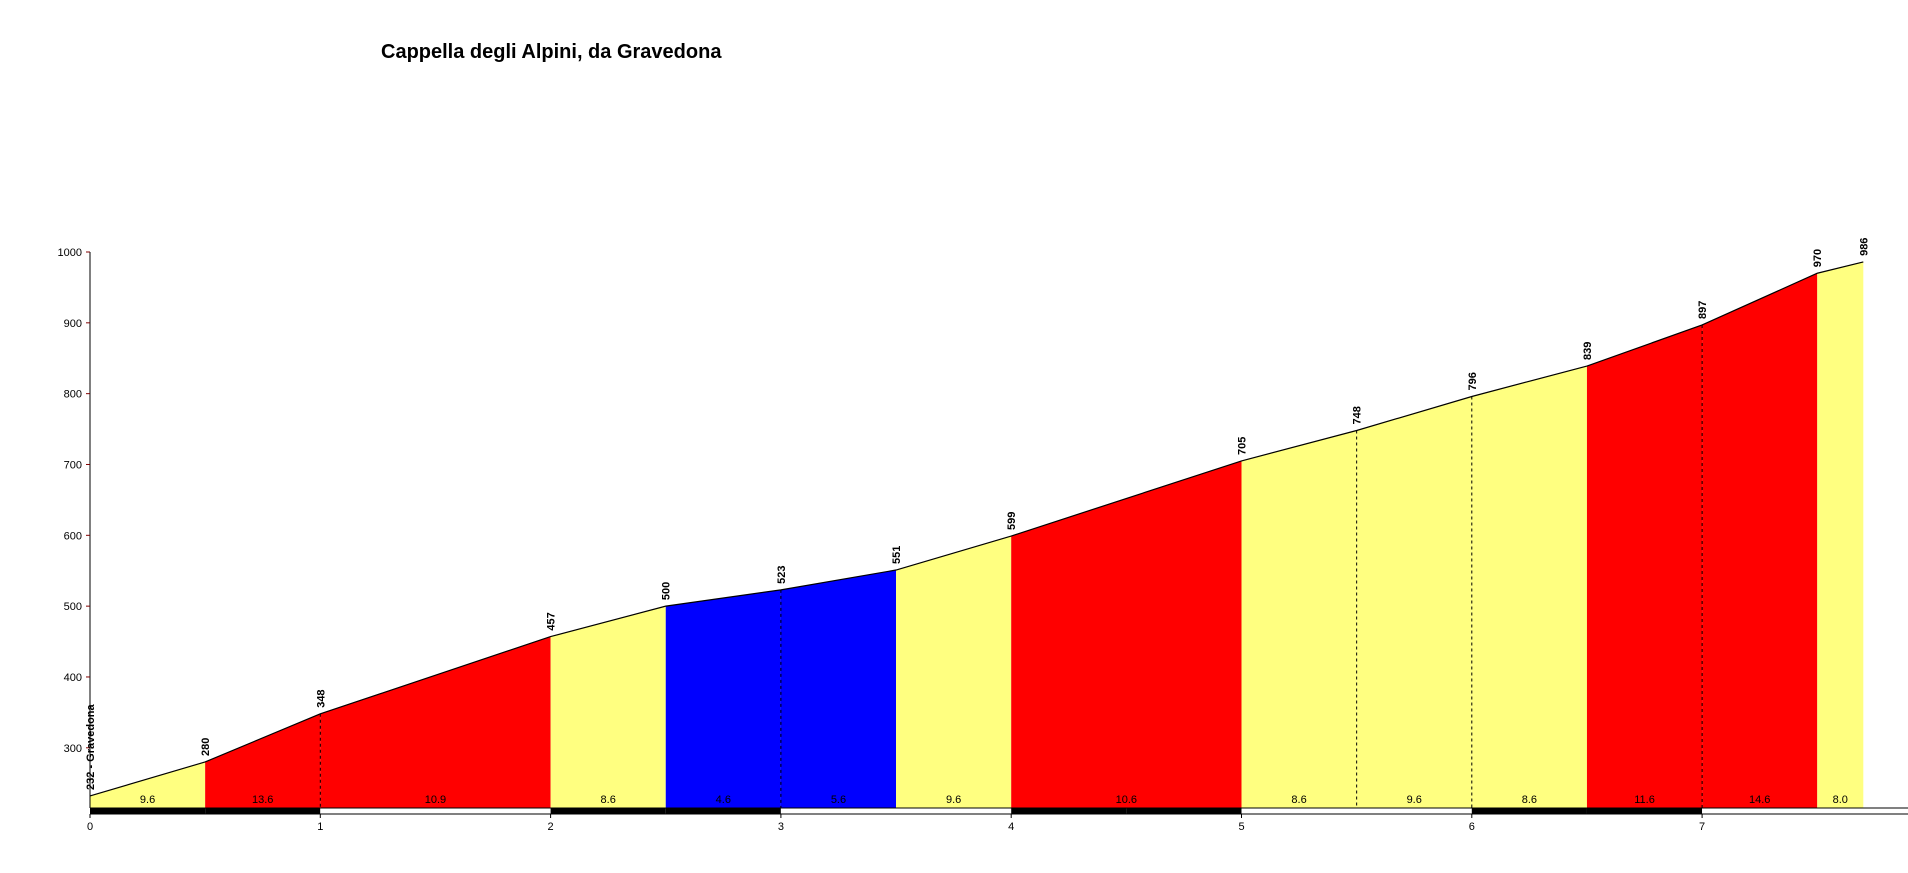 The height and width of the screenshot is (873, 1908). Describe the element at coordinates (90, 827) in the screenshot. I see `x-tick-label-0: 0` at that location.